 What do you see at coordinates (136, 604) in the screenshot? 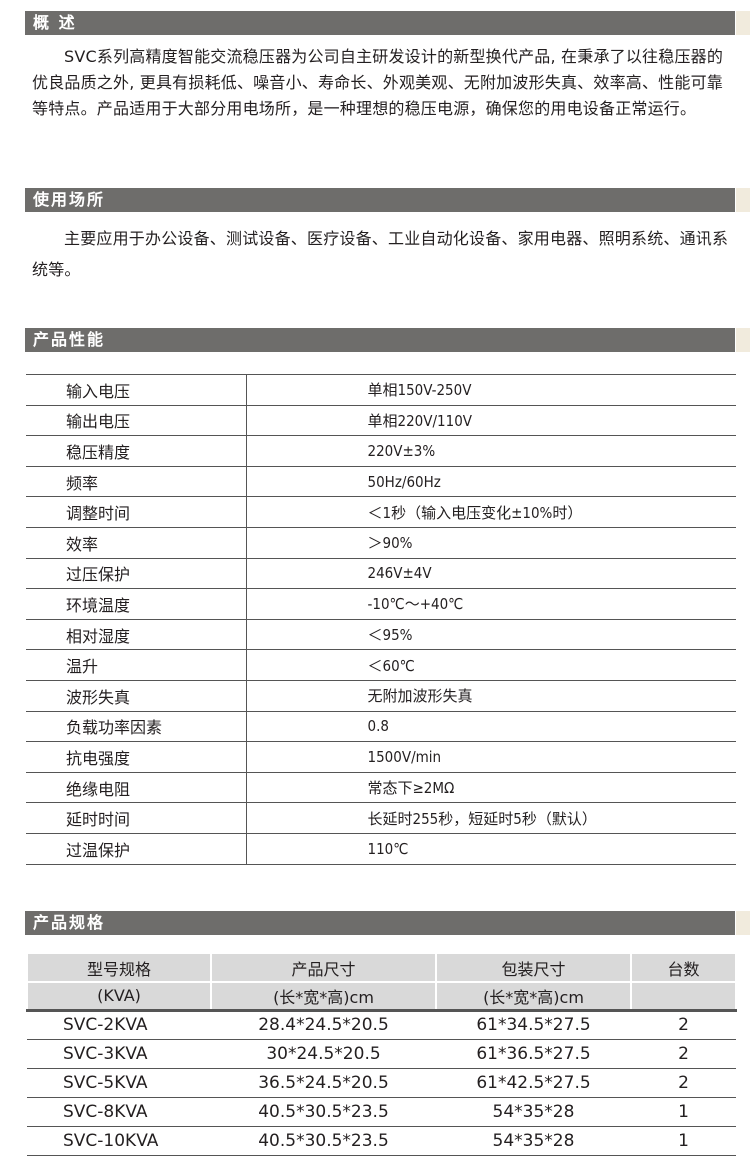
I see `param-name: 环境温度` at bounding box center [136, 604].